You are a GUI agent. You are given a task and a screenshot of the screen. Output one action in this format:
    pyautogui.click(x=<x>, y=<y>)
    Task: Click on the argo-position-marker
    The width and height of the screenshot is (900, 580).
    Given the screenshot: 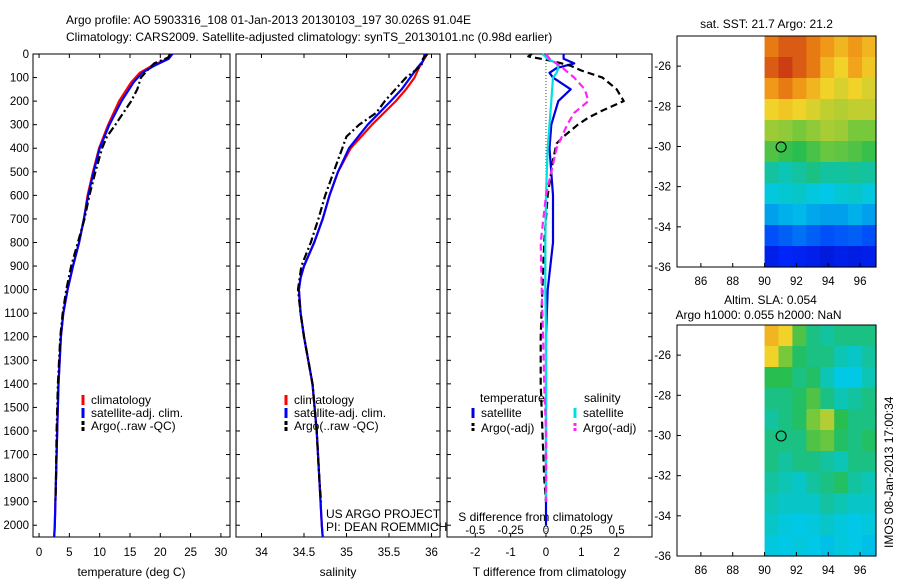 What is the action you would take?
    pyautogui.click(x=781, y=147)
    